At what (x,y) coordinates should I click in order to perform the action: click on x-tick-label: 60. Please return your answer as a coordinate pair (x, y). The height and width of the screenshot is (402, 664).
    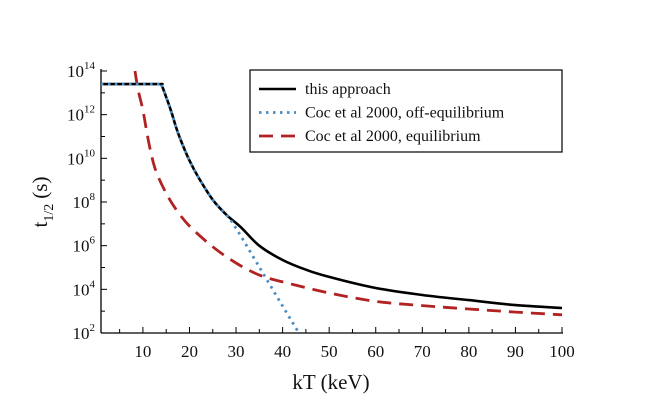
    Looking at the image, I should click on (375, 351).